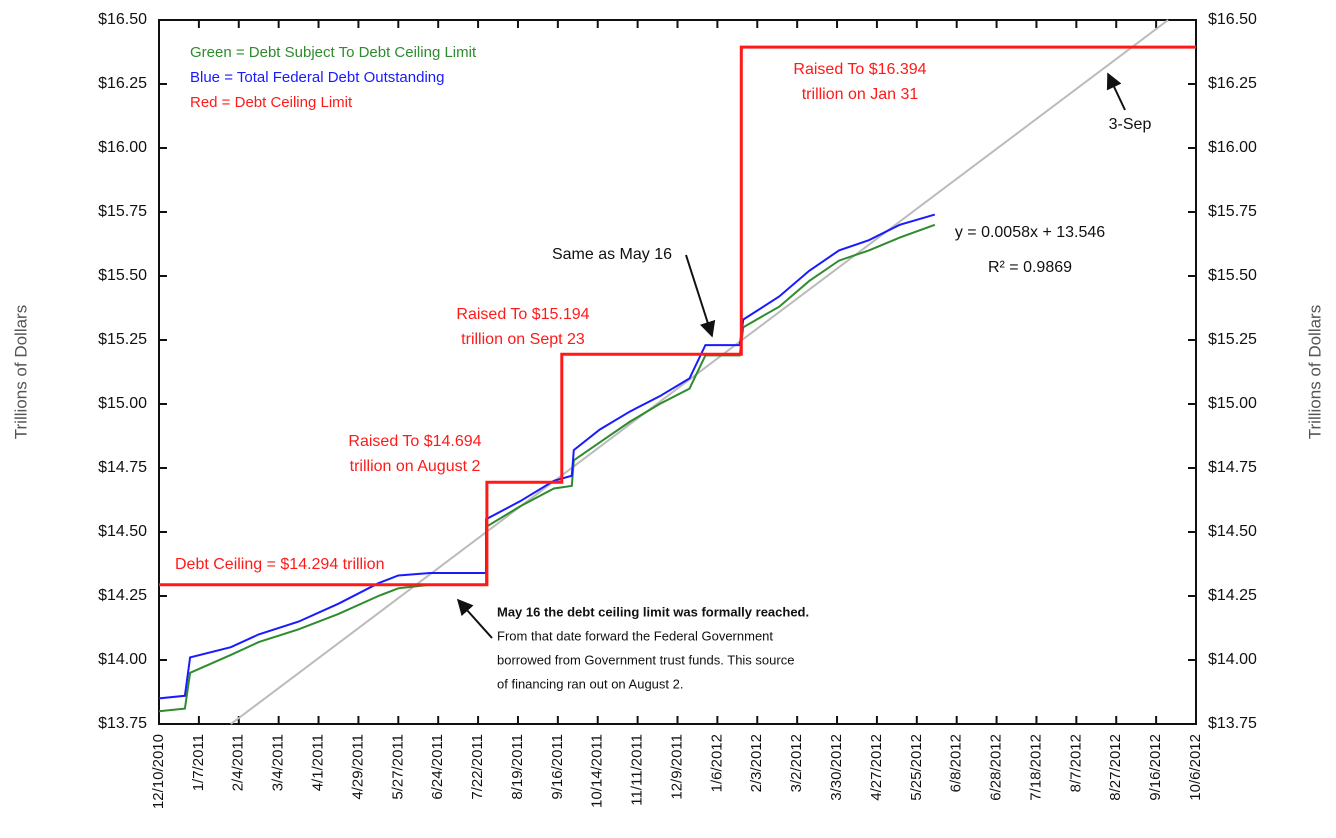 This screenshot has width=1336, height=838. What do you see at coordinates (1035, 767) in the screenshot?
I see `x-tick-label: 7/18/2012` at bounding box center [1035, 767].